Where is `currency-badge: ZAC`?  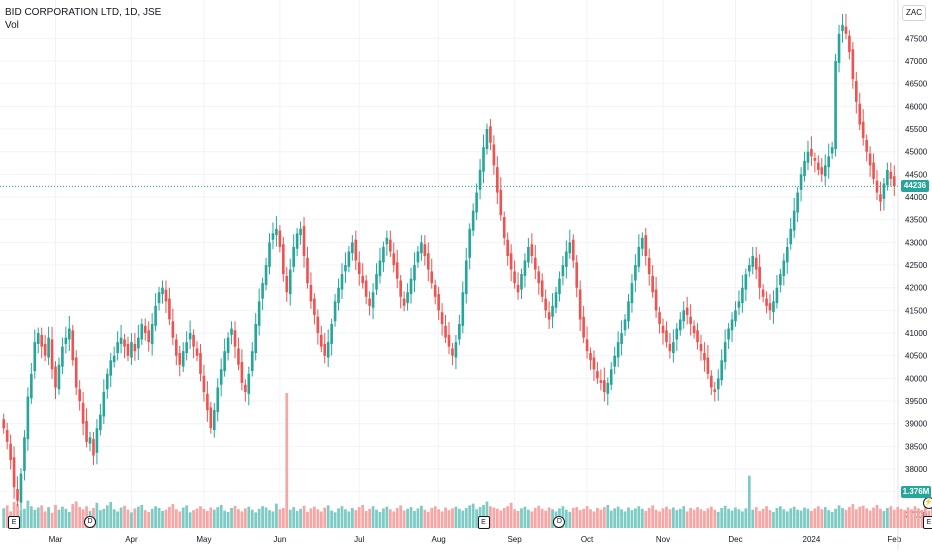
currency-badge: ZAC is located at coordinates (914, 13).